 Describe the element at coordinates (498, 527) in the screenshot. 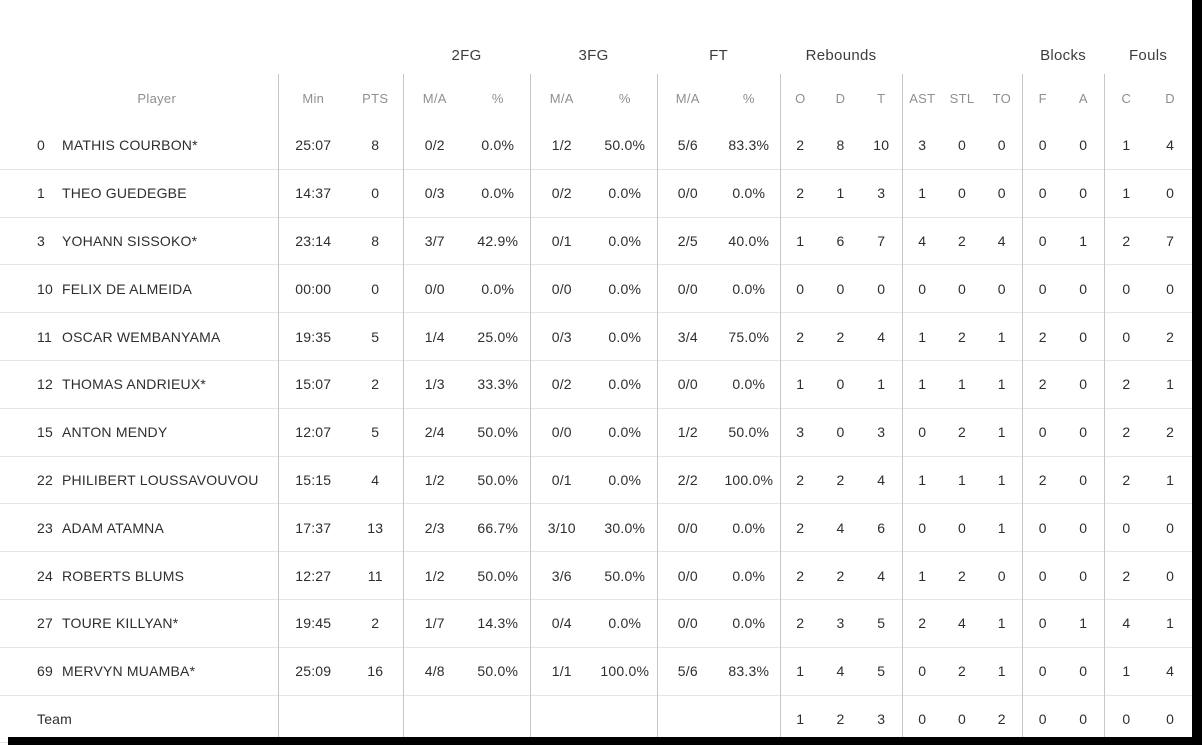

I see `cell-fg2-pct: 66.7%` at that location.